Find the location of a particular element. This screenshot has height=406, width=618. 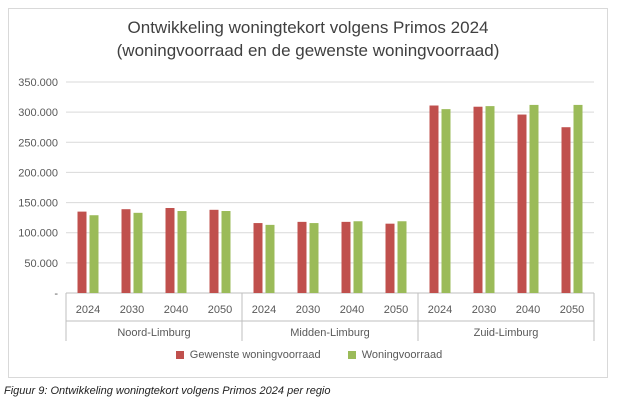

y-tick-label: 300.000 is located at coordinates (38, 113).